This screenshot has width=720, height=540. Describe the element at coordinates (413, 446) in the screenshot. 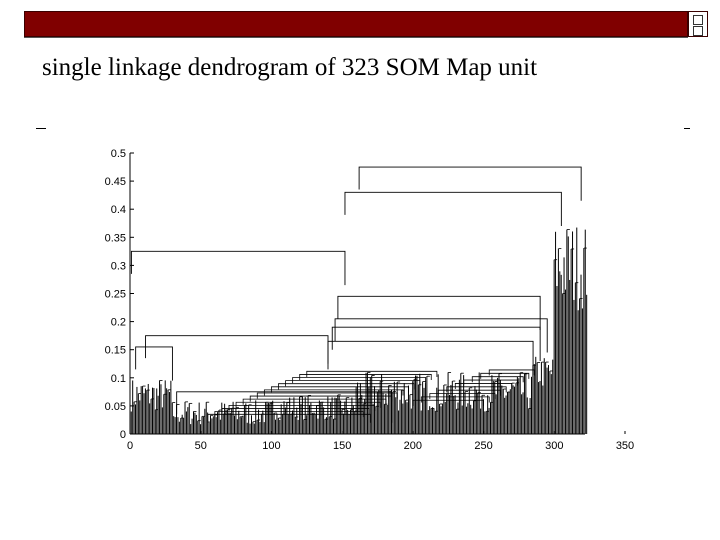

I see `x-tick-label: 200` at that location.